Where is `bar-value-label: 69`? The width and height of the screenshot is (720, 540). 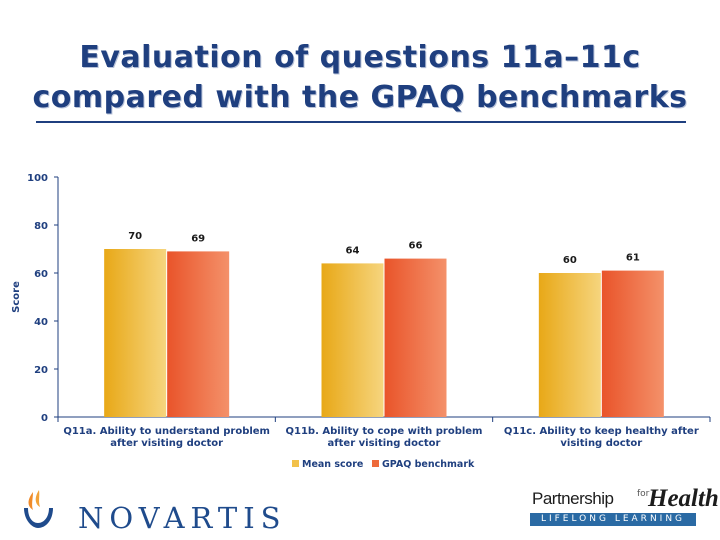 bar-value-label: 69 is located at coordinates (198, 238).